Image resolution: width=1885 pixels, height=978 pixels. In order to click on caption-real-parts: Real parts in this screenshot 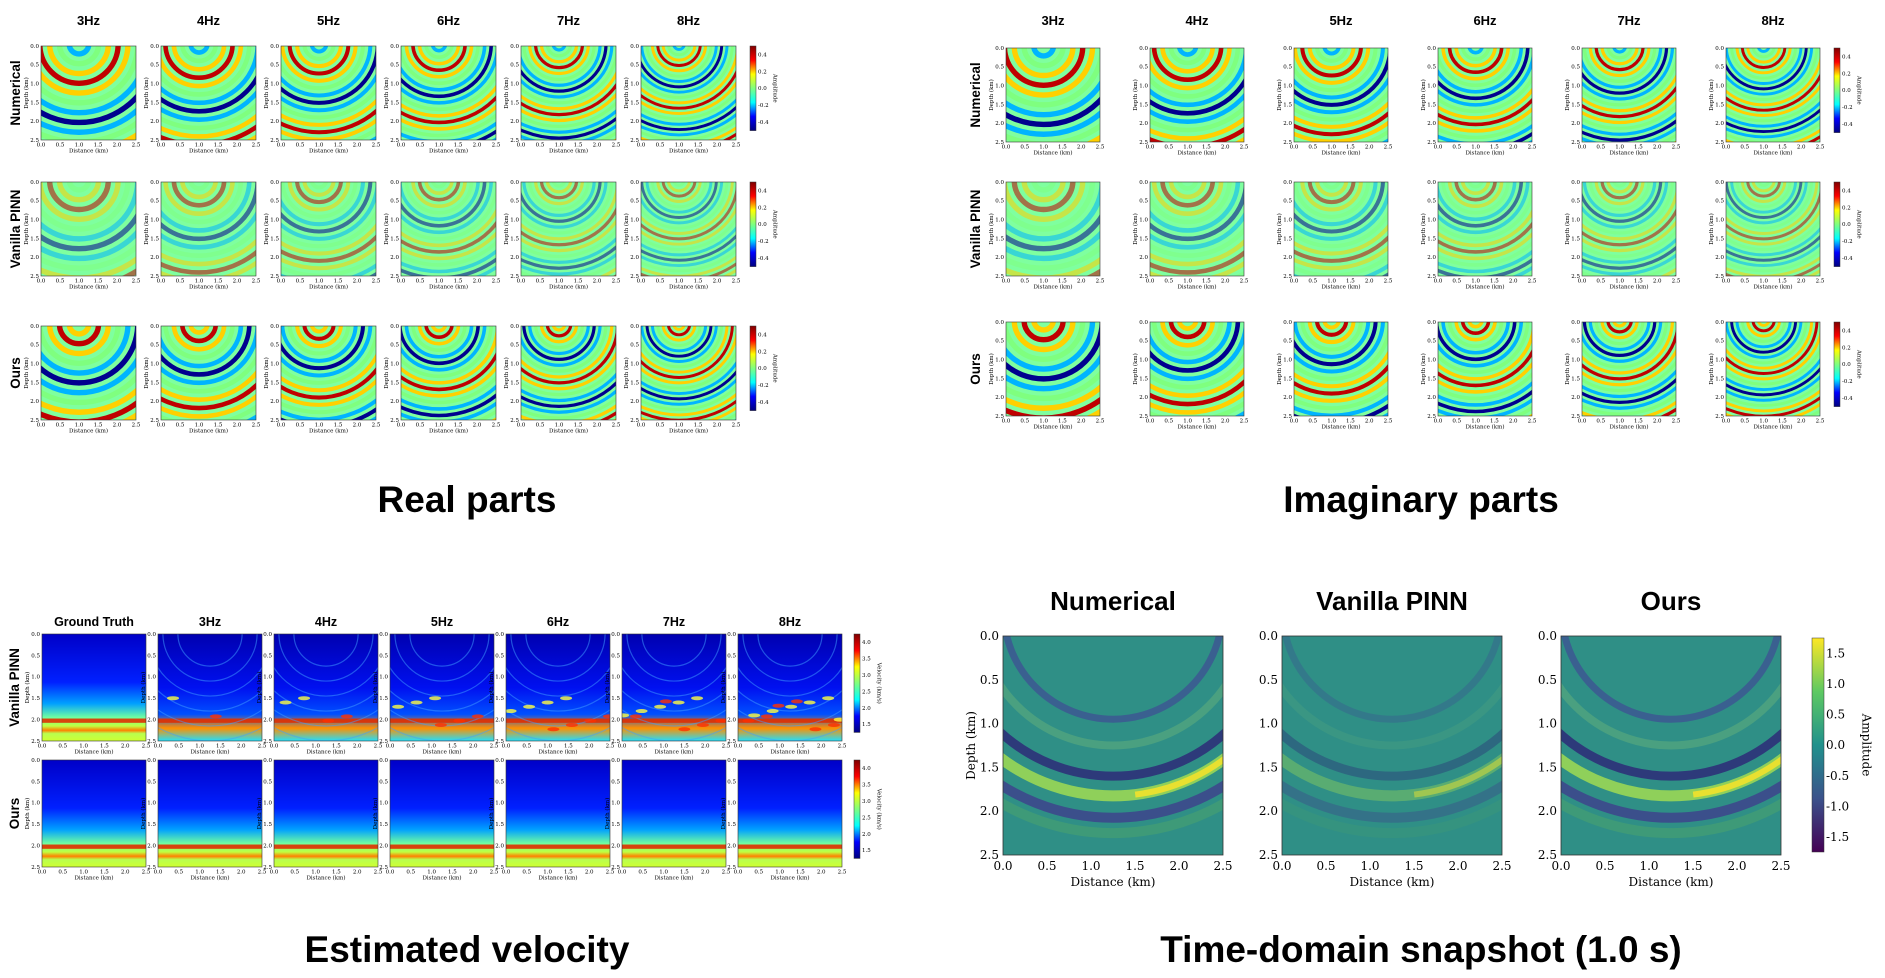, I will do `click(467, 499)`.